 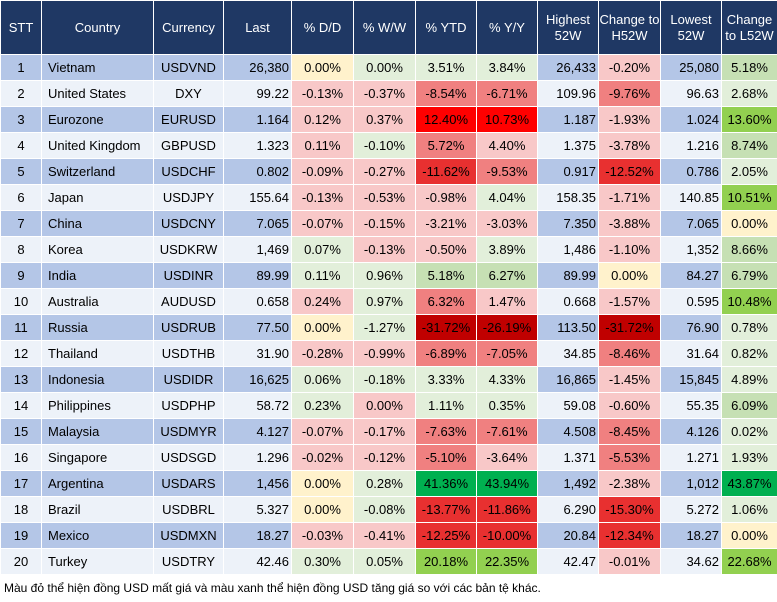 What do you see at coordinates (507, 119) in the screenshot?
I see `cell-yy: 10.73%` at bounding box center [507, 119].